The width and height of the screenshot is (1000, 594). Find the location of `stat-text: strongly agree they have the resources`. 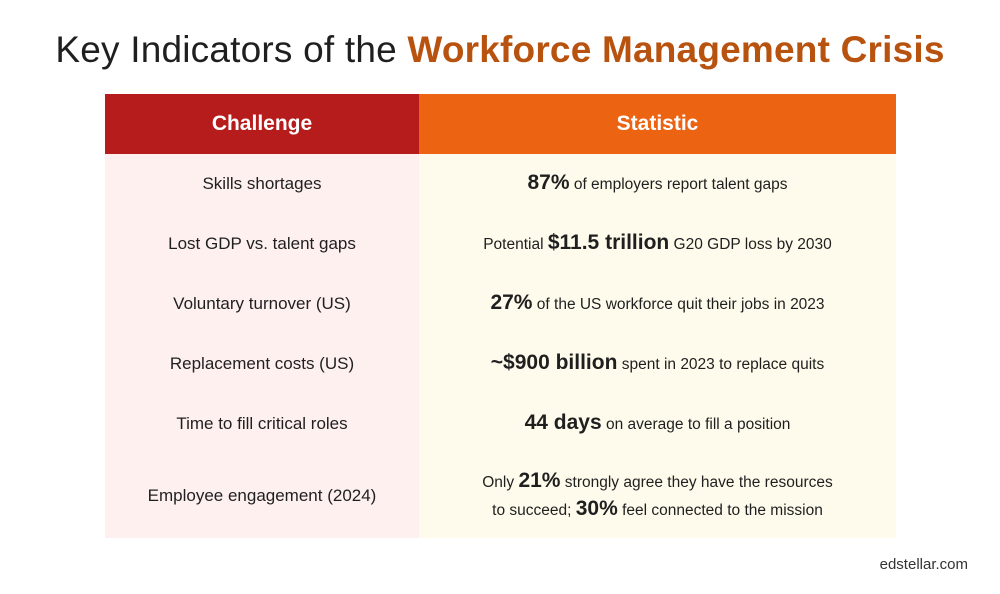

stat-text: strongly agree they have the resources is located at coordinates (698, 482).